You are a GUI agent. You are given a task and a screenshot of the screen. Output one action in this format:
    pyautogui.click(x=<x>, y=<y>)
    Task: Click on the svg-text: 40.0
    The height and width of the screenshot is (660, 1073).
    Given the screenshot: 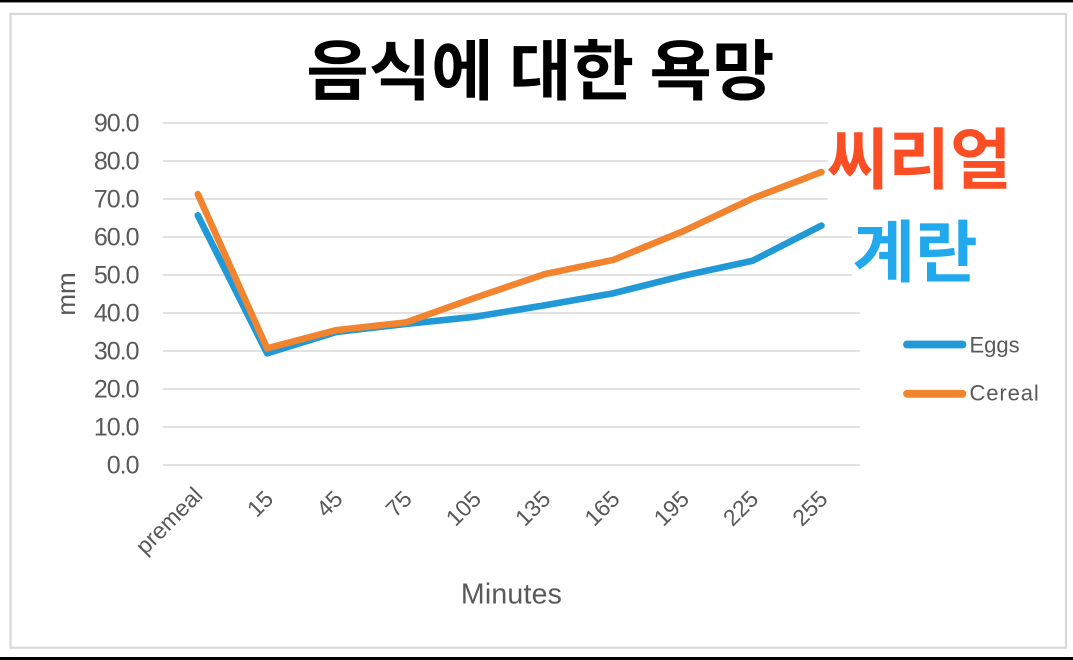 What is the action you would take?
    pyautogui.click(x=116, y=314)
    